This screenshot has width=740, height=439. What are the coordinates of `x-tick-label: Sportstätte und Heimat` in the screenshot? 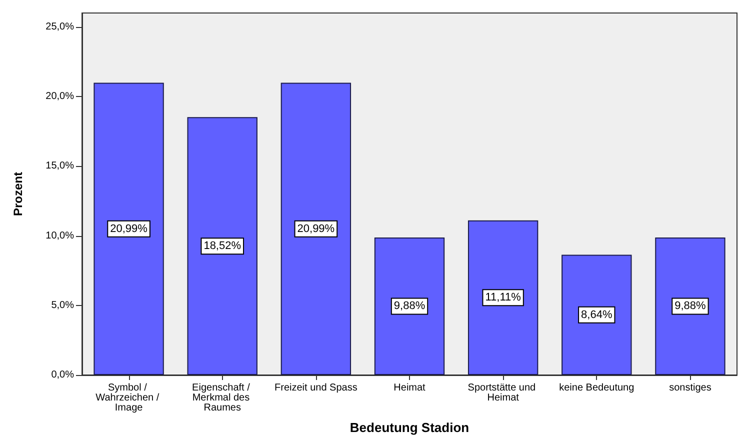 It's located at (503, 393).